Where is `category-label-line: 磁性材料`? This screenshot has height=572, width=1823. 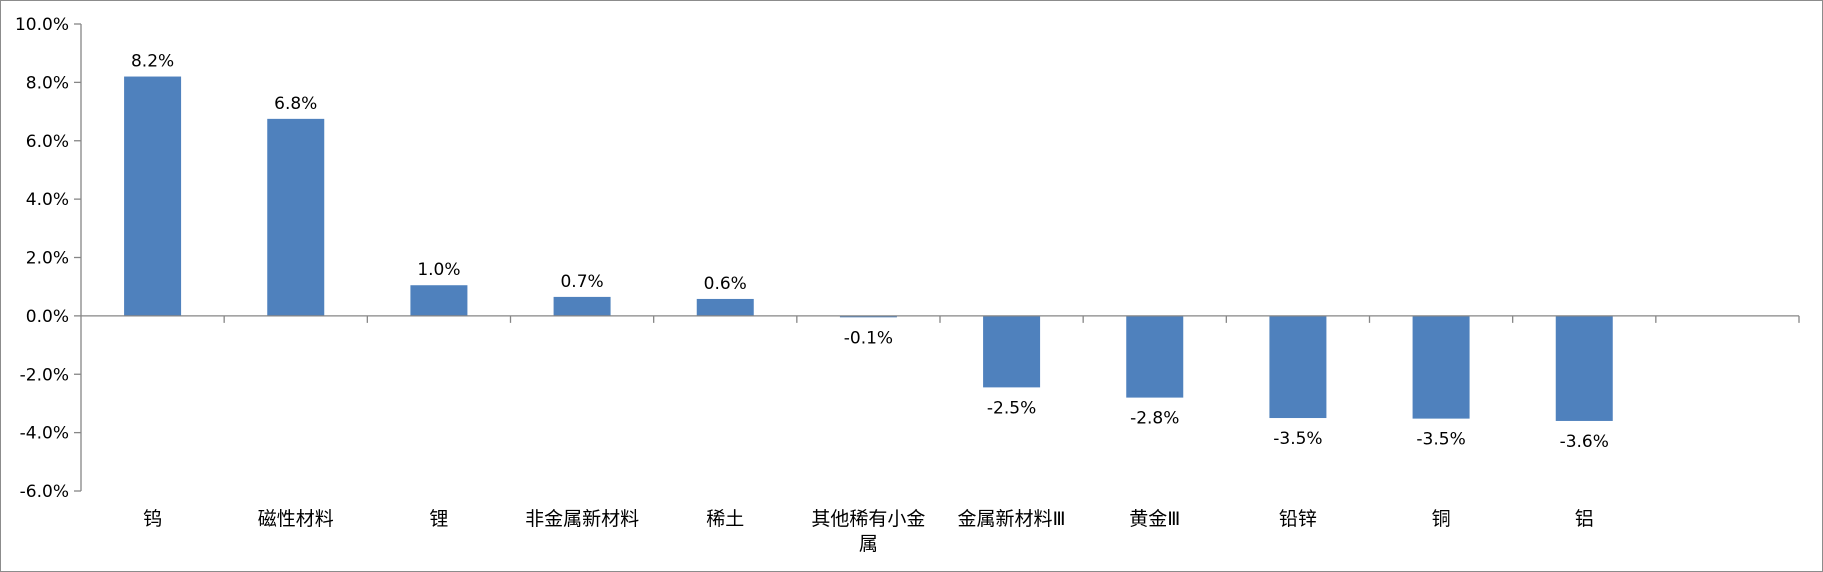 category-label-line: 磁性材料 is located at coordinates (296, 519).